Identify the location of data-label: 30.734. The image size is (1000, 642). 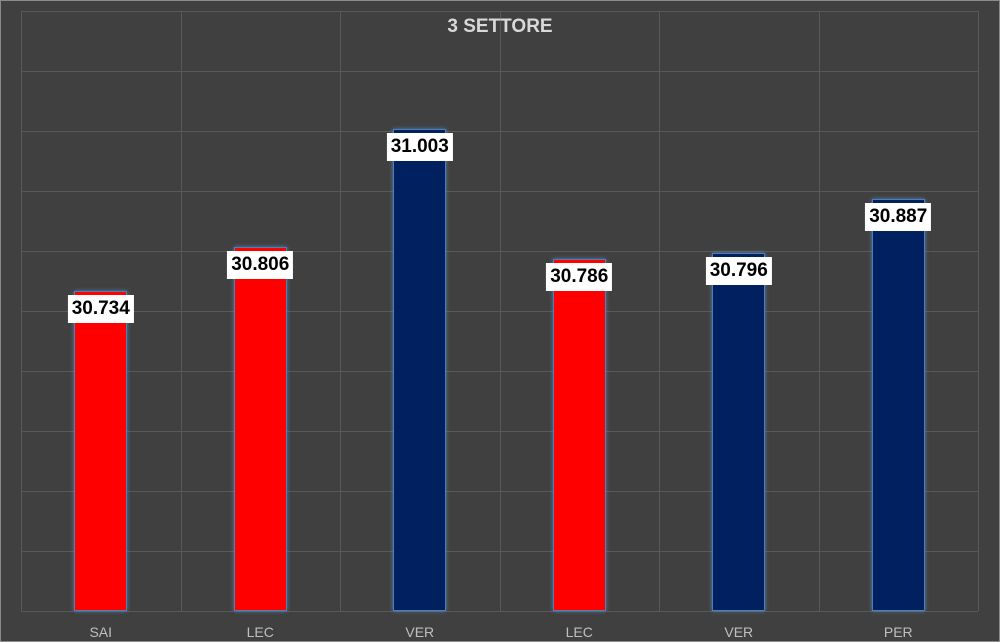
(100, 308).